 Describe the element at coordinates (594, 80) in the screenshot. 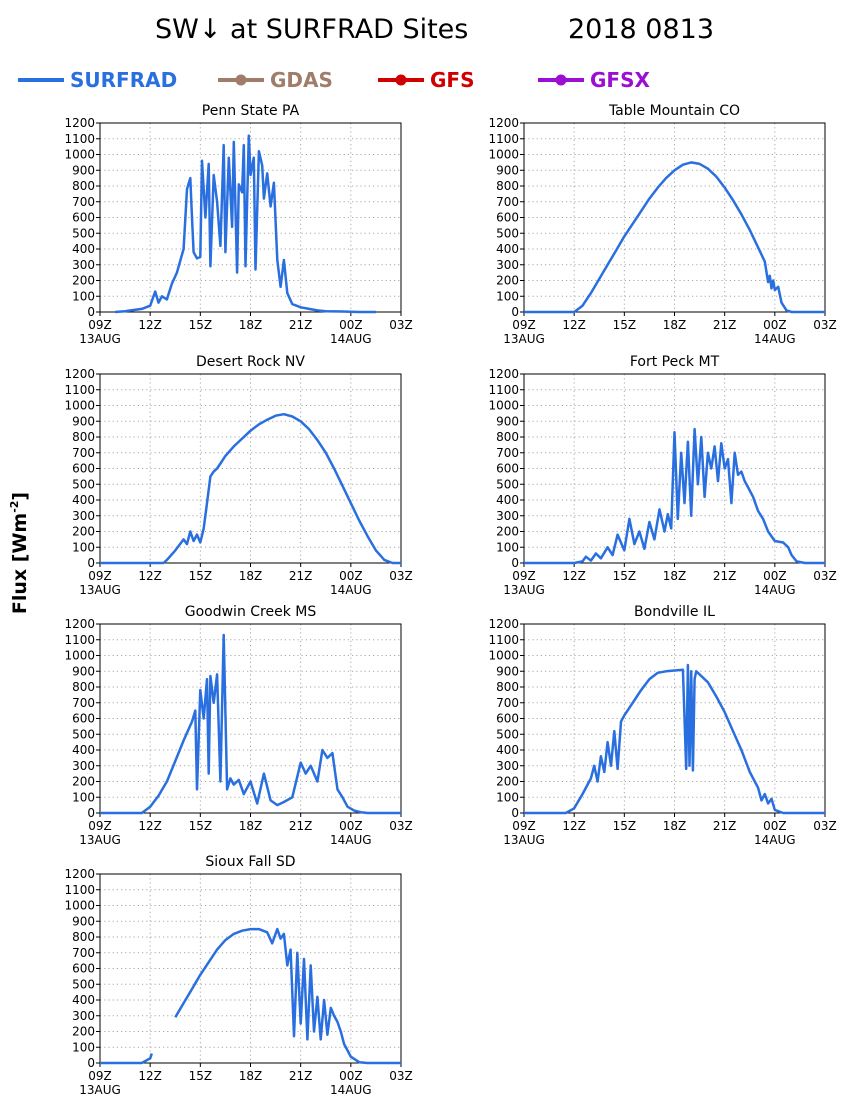

I see `legend-item: GFSX` at that location.